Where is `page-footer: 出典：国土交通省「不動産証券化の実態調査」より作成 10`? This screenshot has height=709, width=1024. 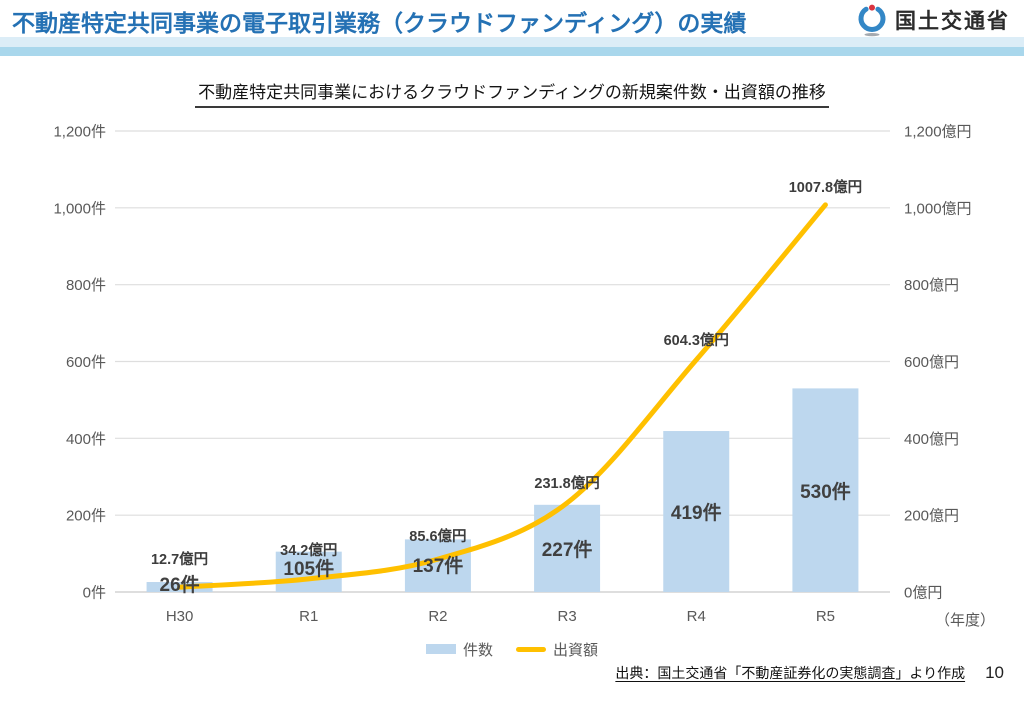
page-footer: 出典：国土交通省「不動産証券化の実態調査」より作成 10 is located at coordinates (809, 673).